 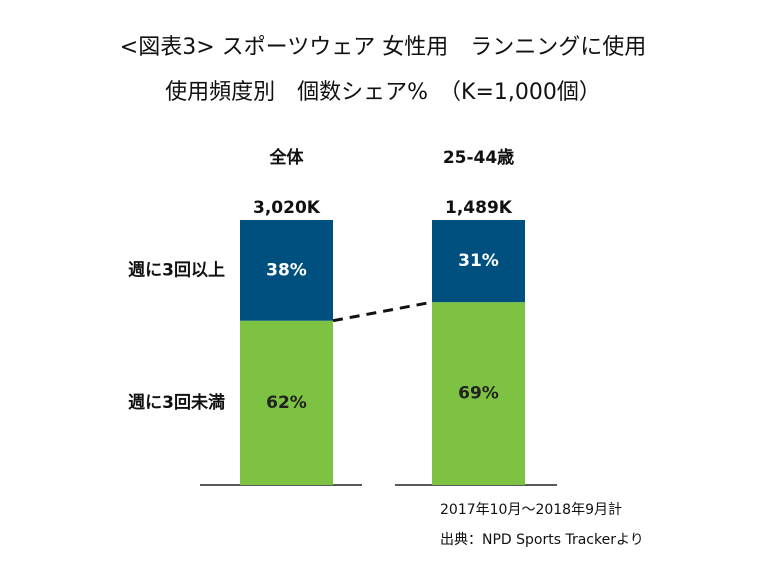 What do you see at coordinates (176, 270) in the screenshot?
I see `series-label: 週に3回以上` at bounding box center [176, 270].